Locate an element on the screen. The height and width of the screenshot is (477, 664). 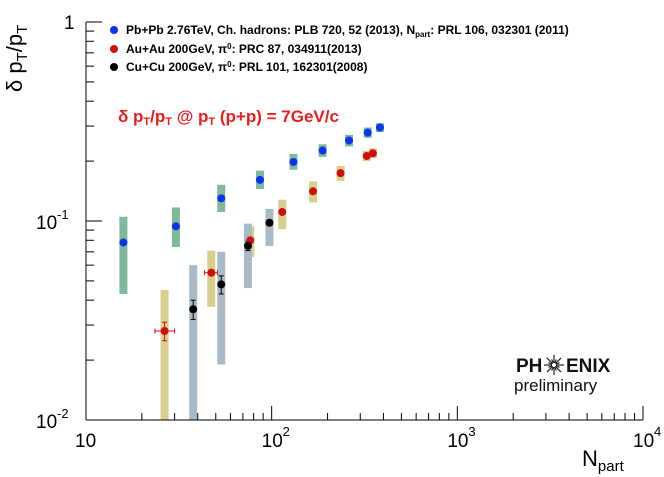
legend-entry-series-2: Au+Au 200GeV, π0: PRC 87, 034911(2013) is located at coordinates (244, 49).